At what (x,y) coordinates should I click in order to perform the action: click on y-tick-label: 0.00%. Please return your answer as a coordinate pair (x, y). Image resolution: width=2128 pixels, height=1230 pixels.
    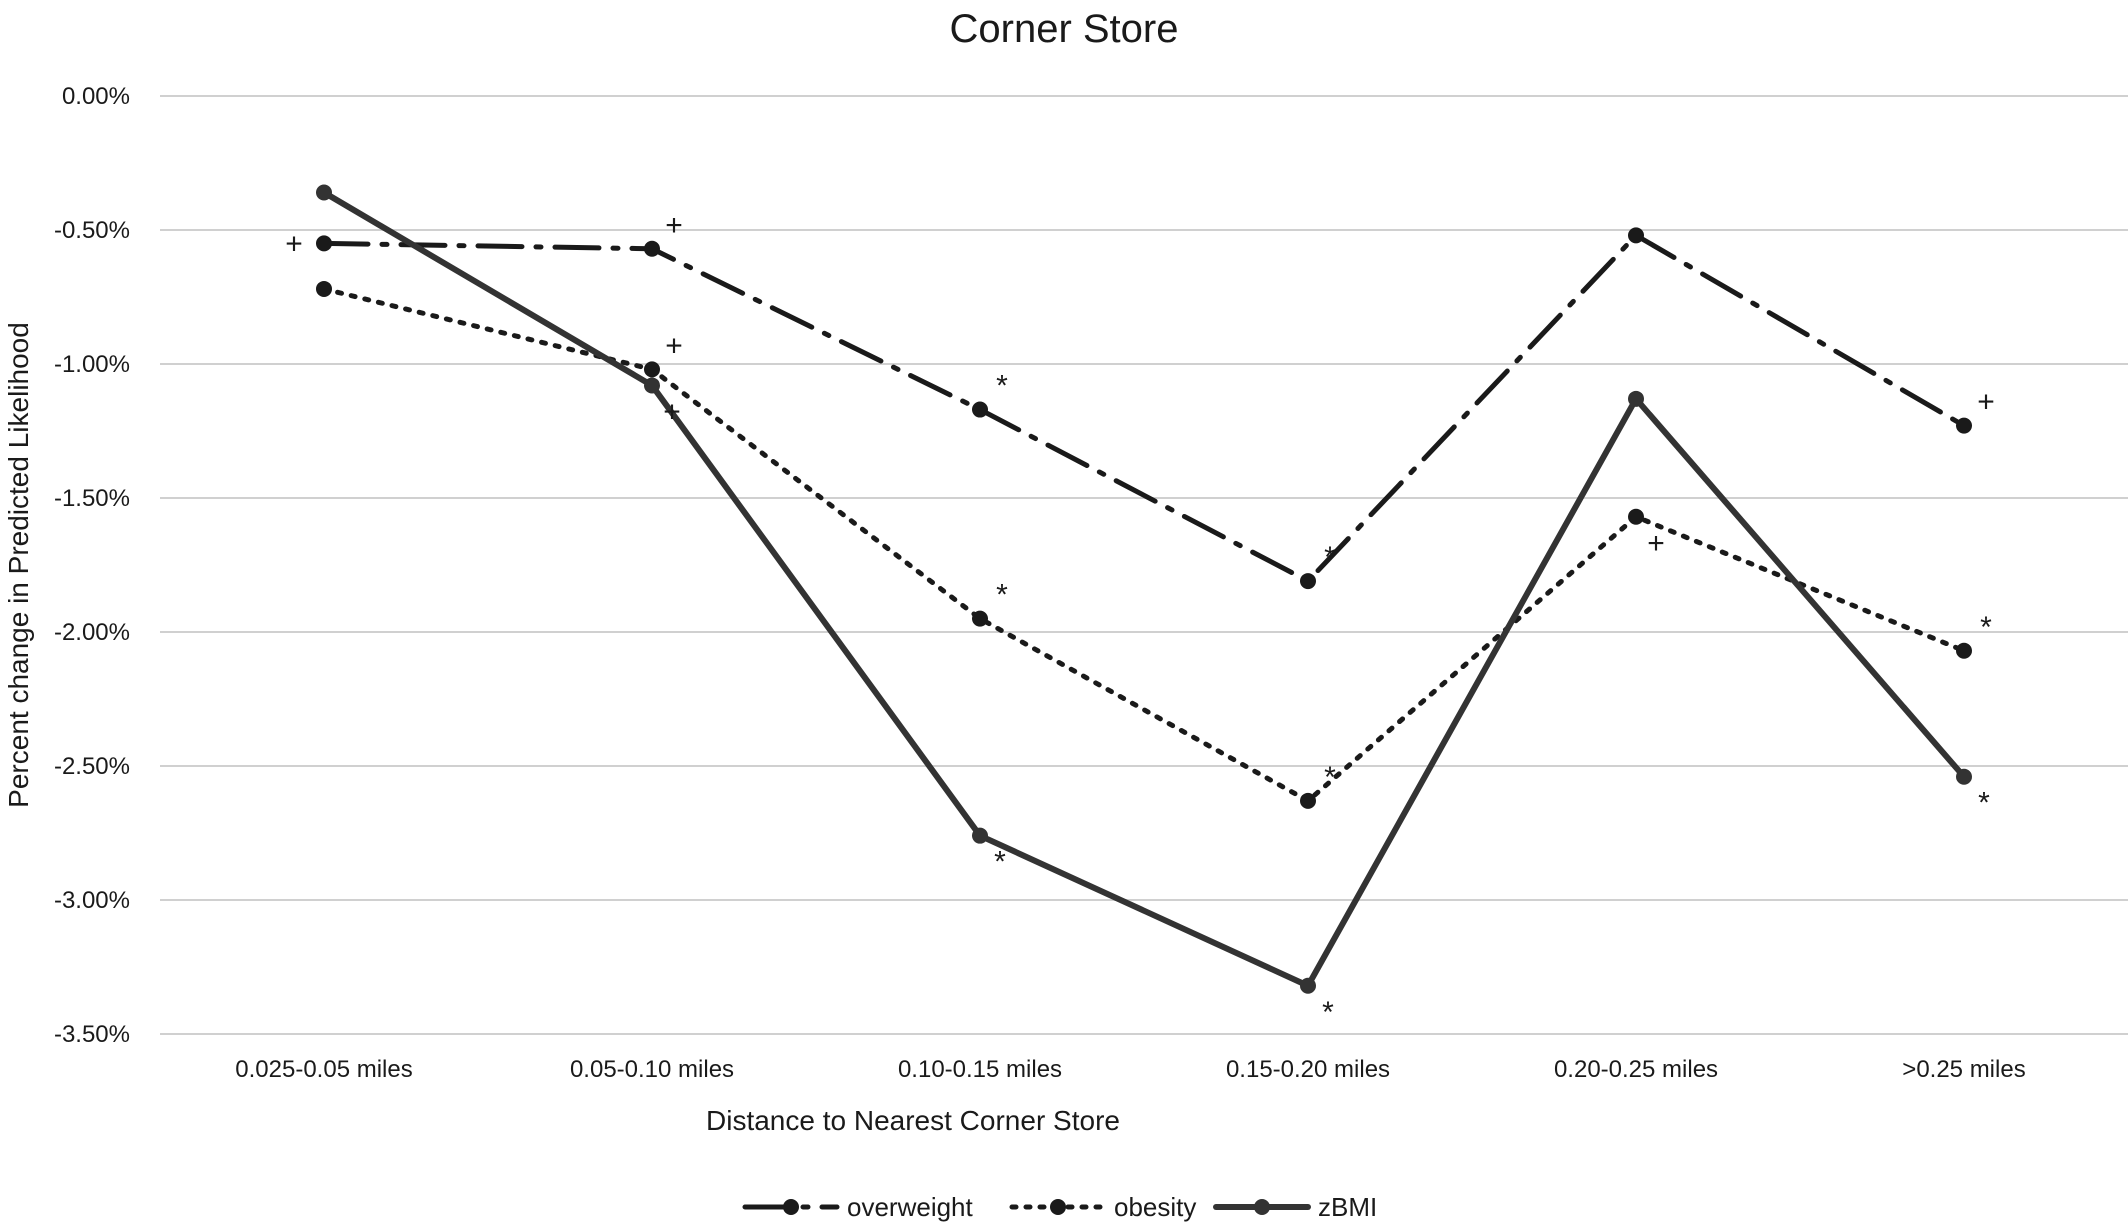
    Looking at the image, I should click on (96, 96).